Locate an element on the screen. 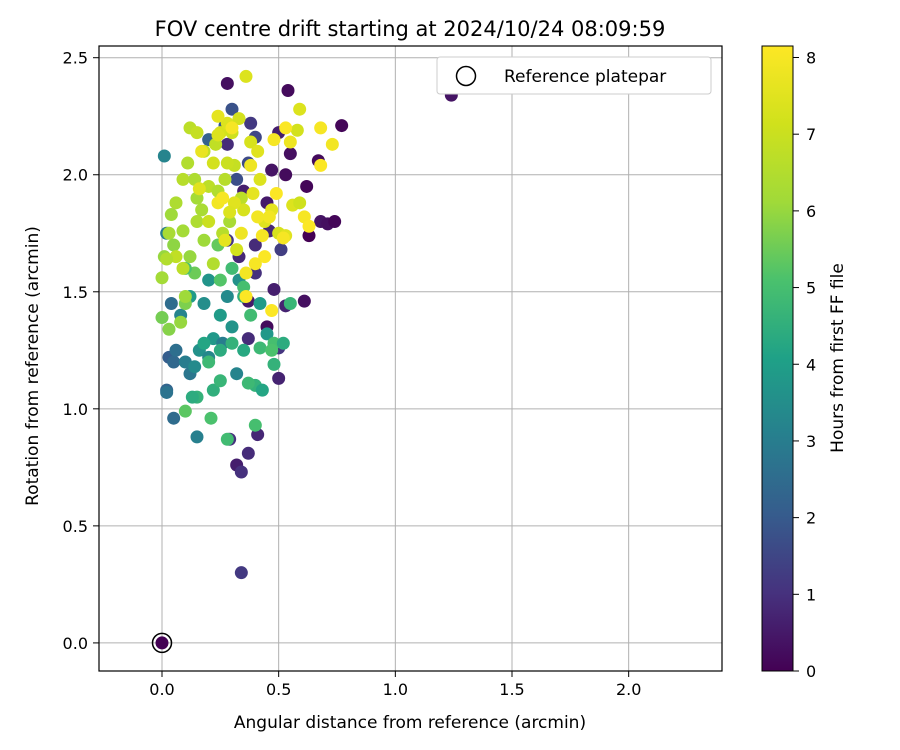 The image size is (900, 750). colorbar is located at coordinates (777, 358).